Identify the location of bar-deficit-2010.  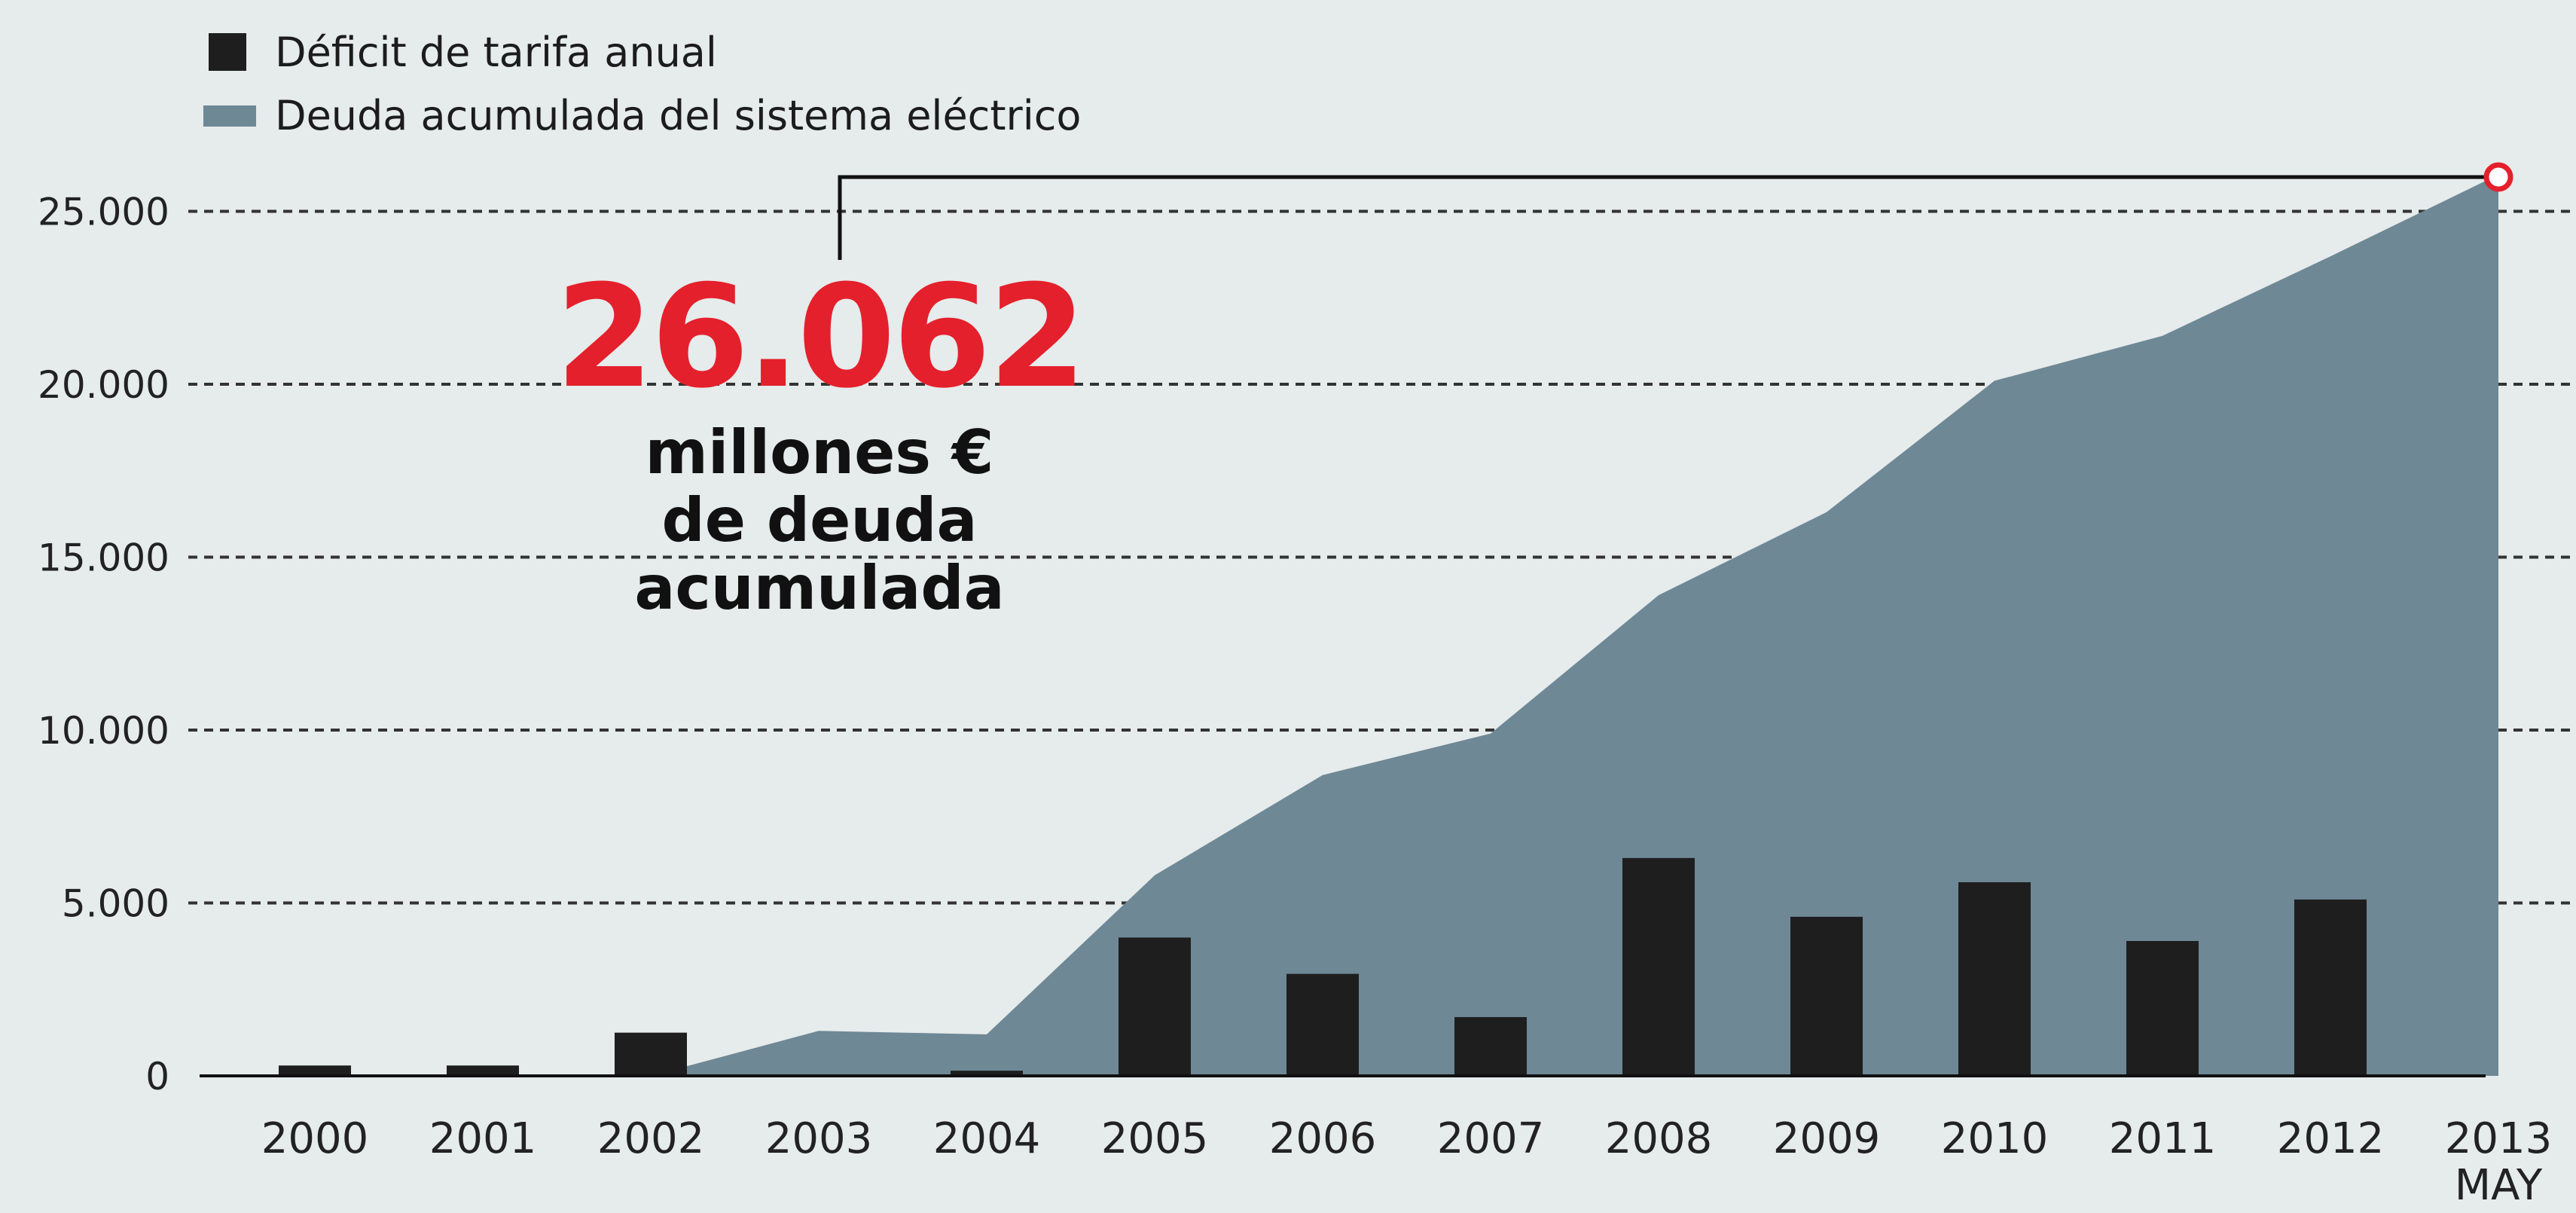
(1995, 978).